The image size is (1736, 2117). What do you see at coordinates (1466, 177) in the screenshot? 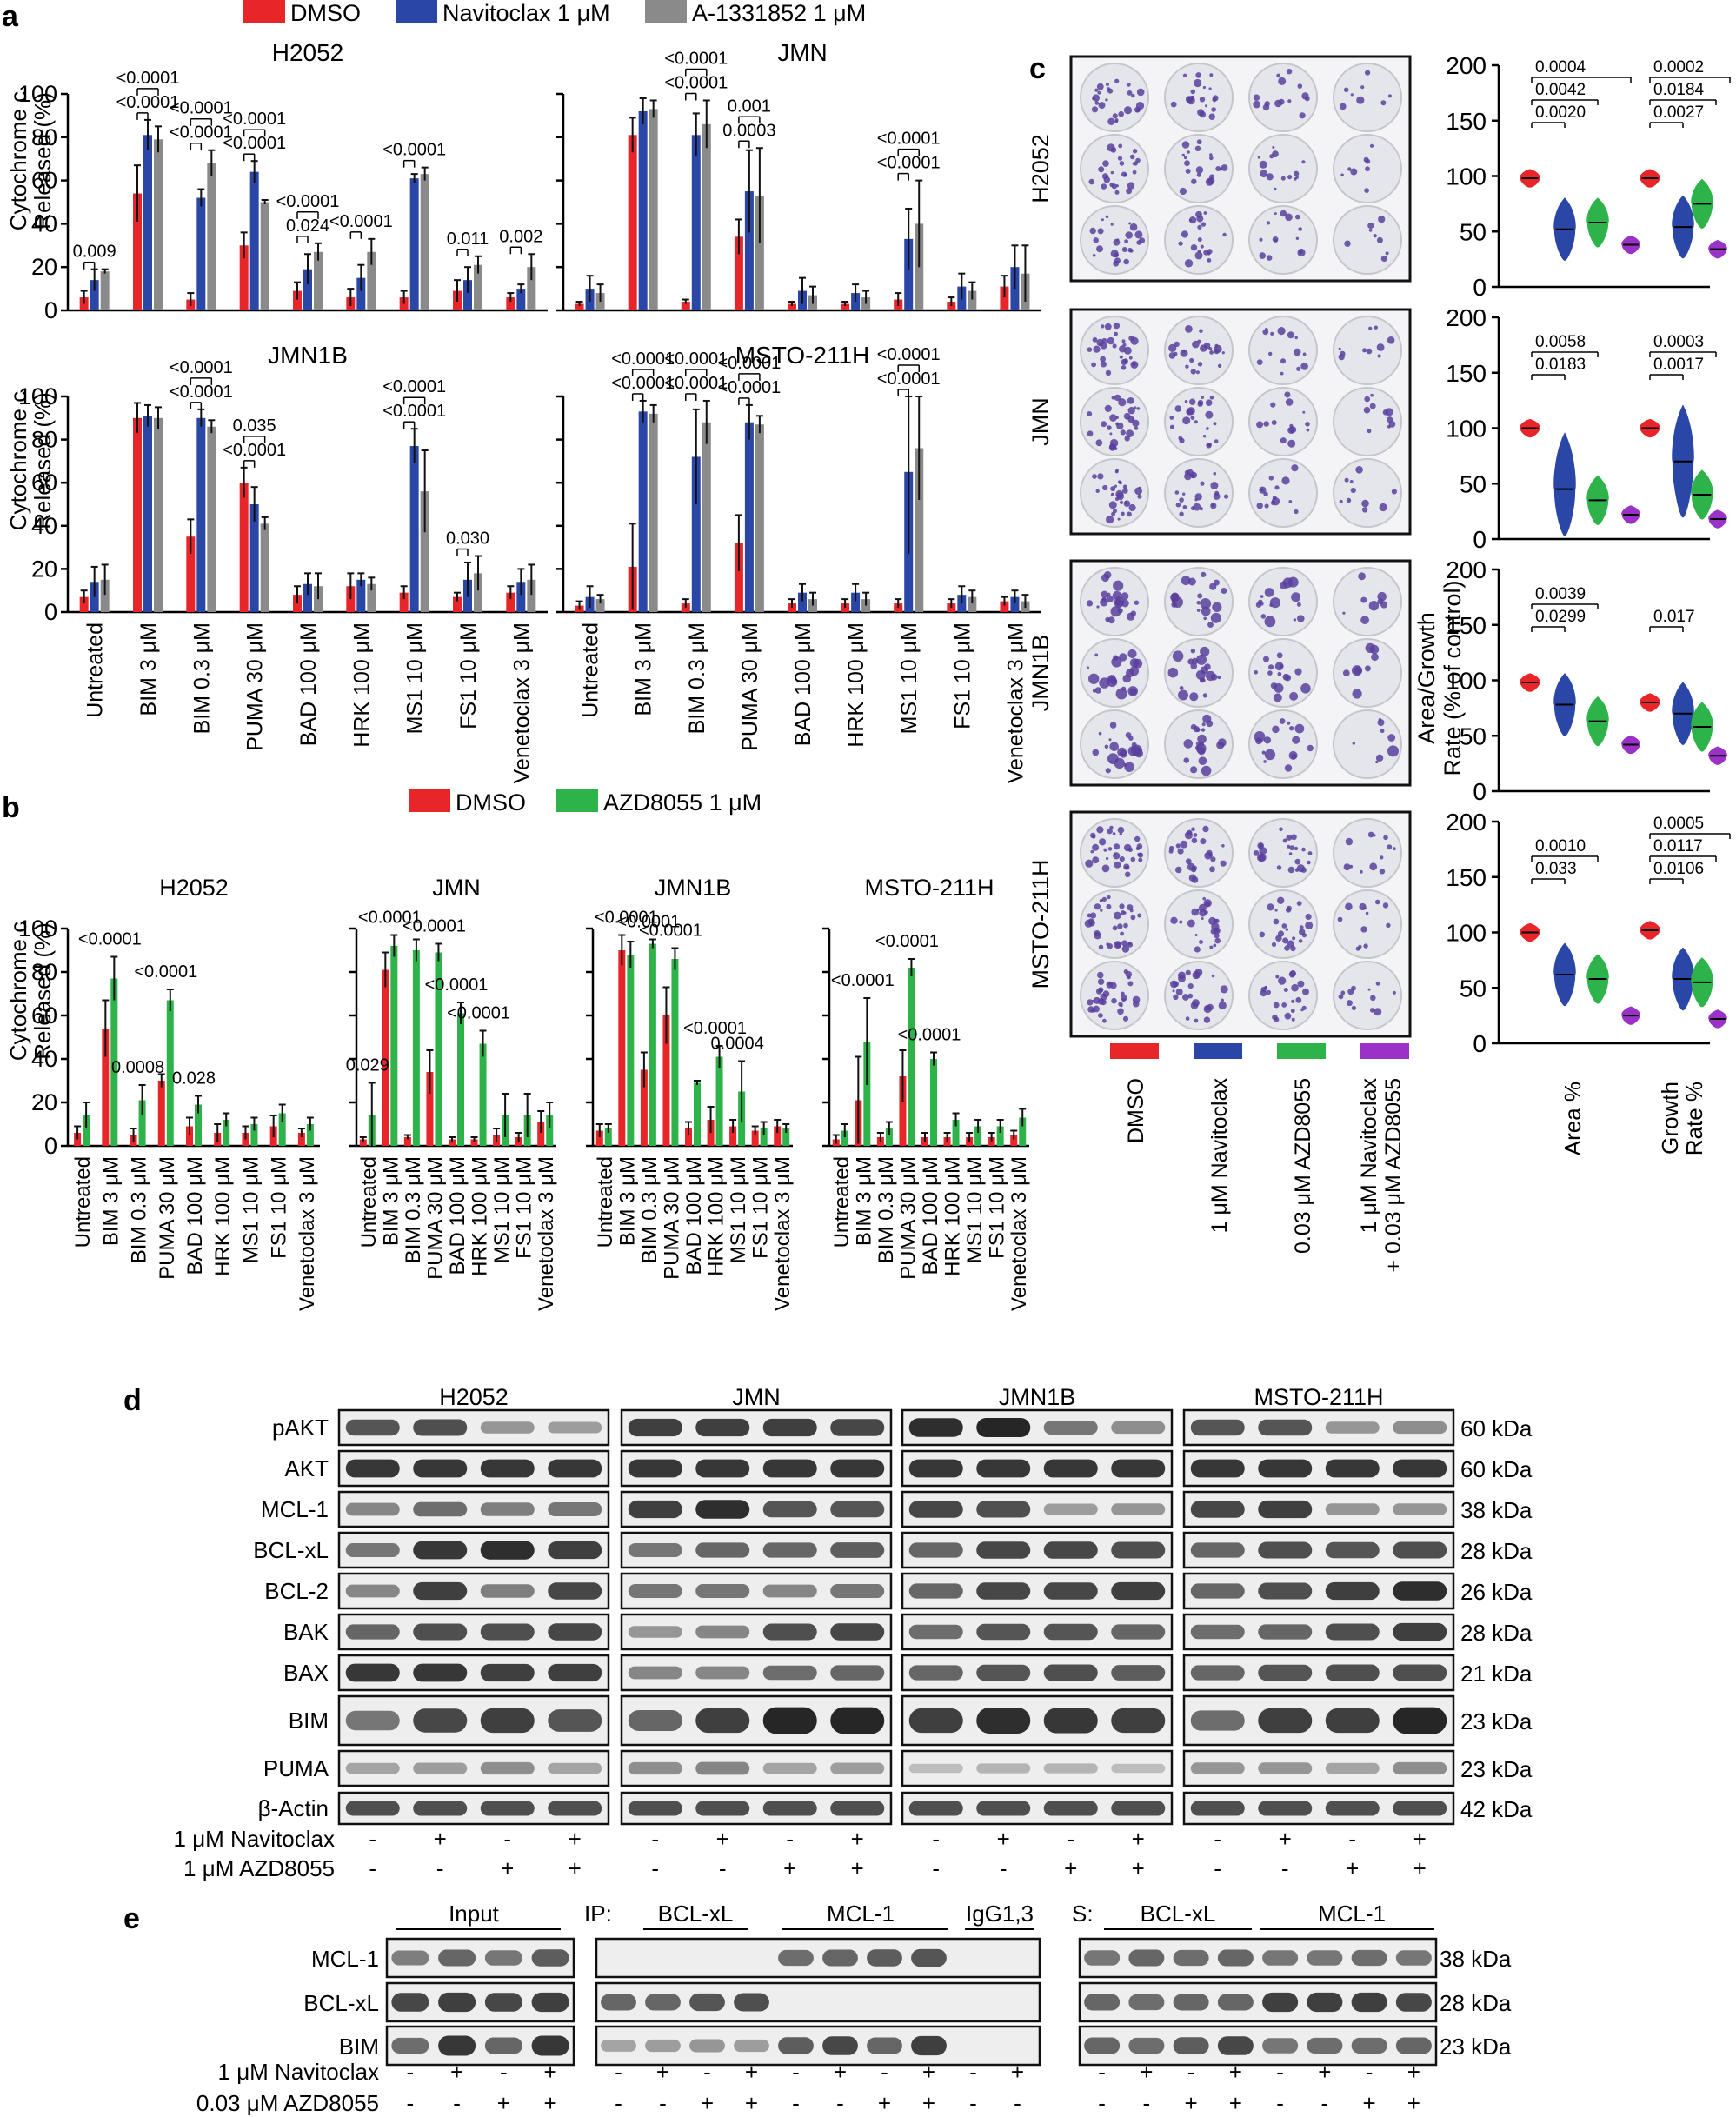
I see `violin-y-tick-label: 100` at bounding box center [1466, 177].